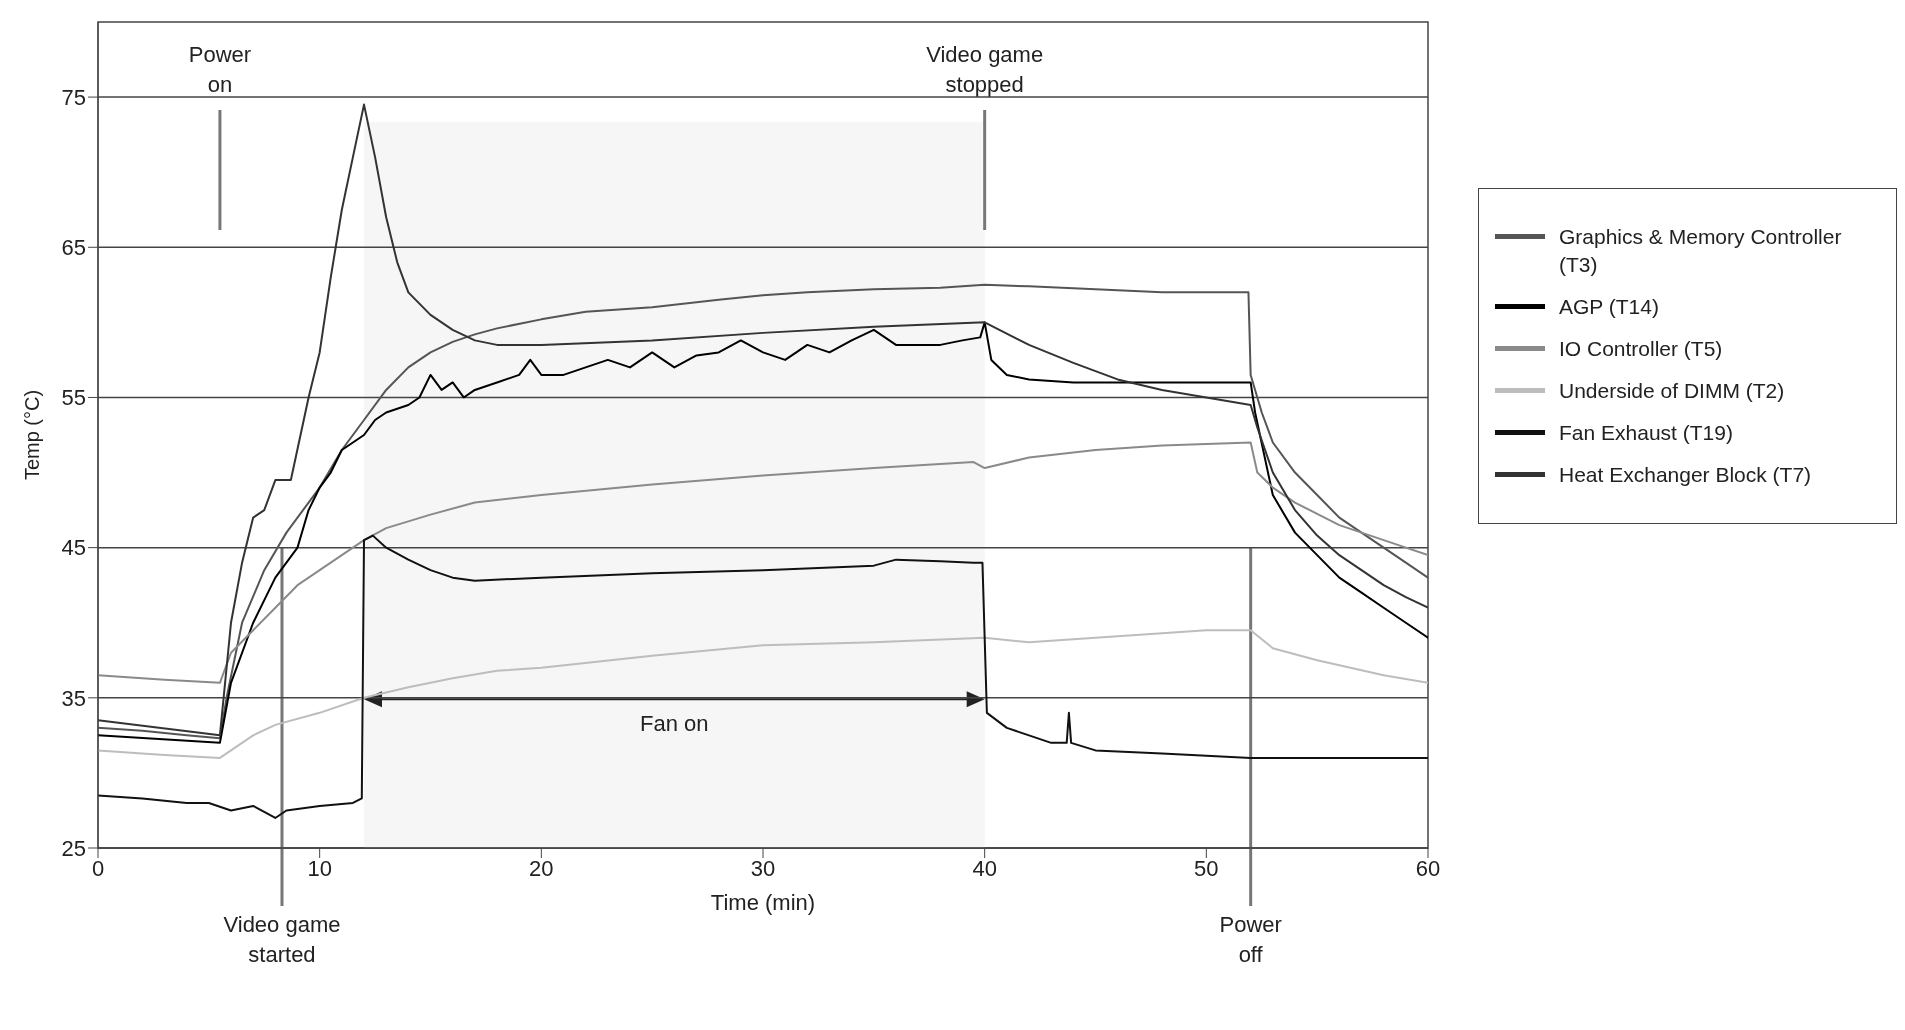  Describe the element at coordinates (674, 724) in the screenshot. I see `band-label: Fan on` at that location.